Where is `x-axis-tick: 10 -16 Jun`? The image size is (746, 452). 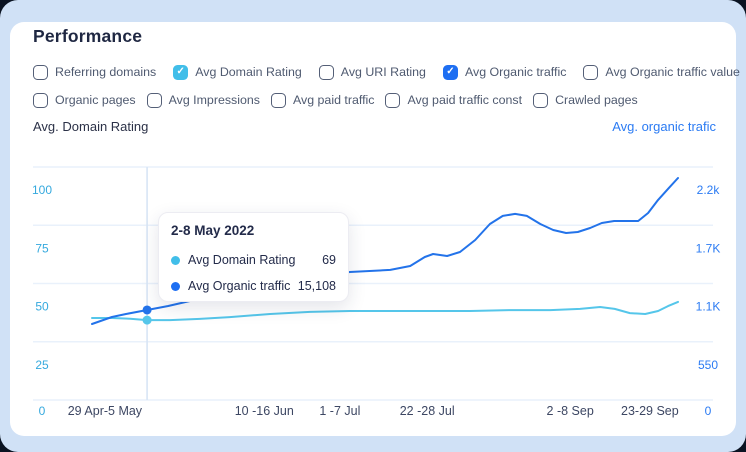 x-axis-tick: 10 -16 Jun is located at coordinates (264, 411).